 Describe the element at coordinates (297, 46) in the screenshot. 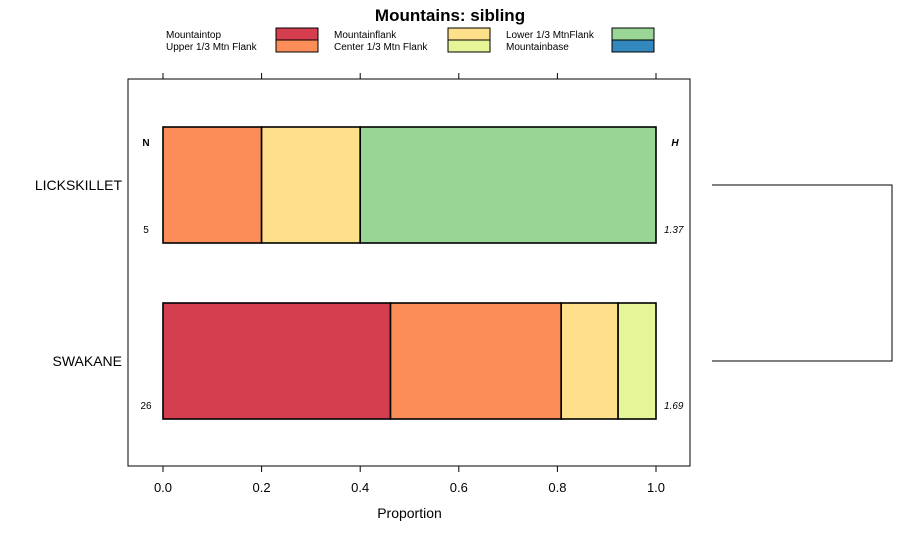

I see `legend-swatch-upper-1-3-mtn-flank` at that location.